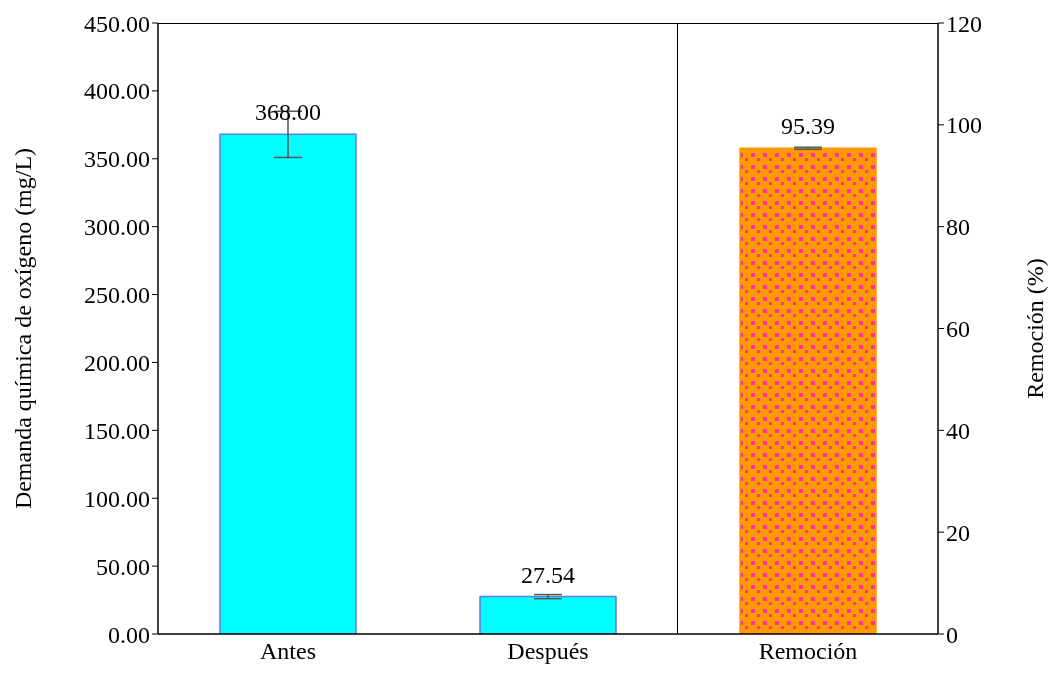 The image size is (1048, 684). What do you see at coordinates (958, 227) in the screenshot?
I see `y2-tick-label: 80` at bounding box center [958, 227].